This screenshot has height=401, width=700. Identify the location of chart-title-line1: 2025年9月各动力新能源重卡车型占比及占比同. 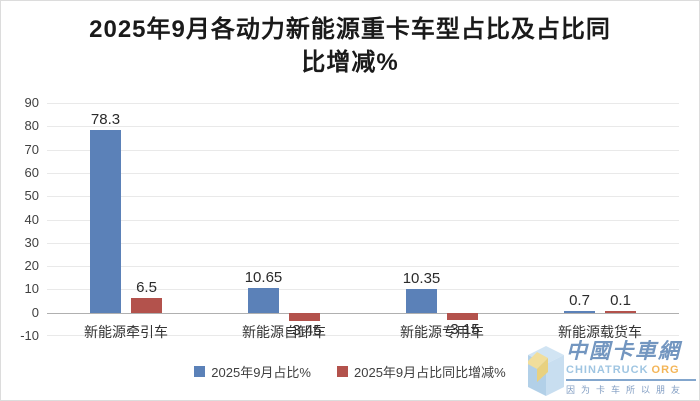
(350, 29).